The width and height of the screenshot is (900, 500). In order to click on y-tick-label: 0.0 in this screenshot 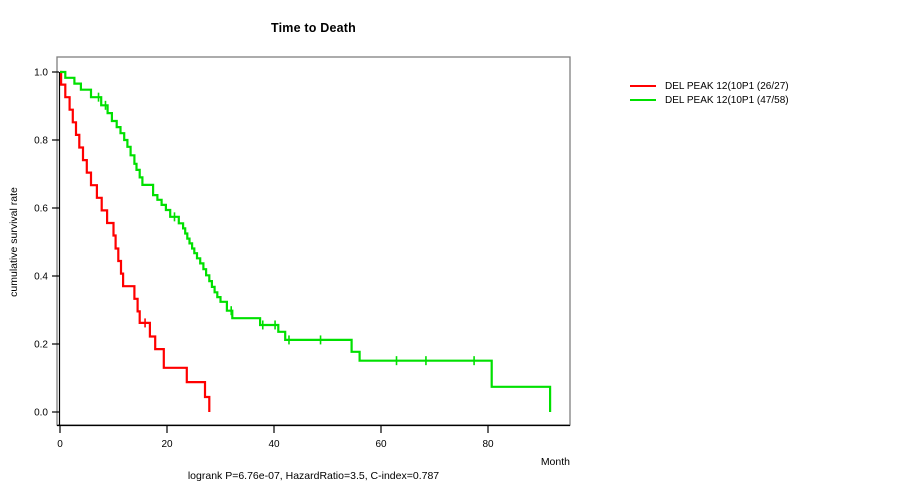, I will do `click(41, 413)`.